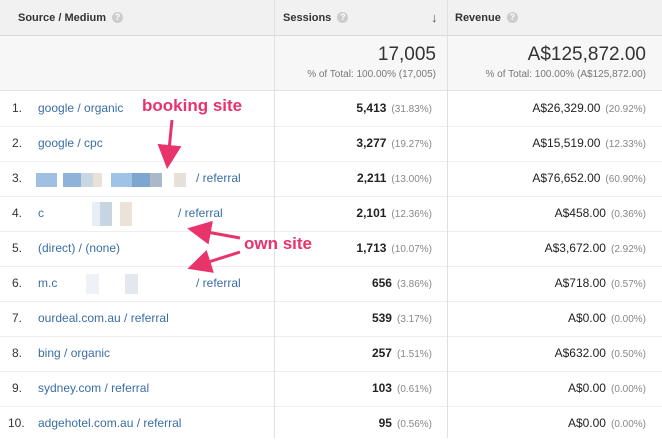 Image resolution: width=662 pixels, height=442 pixels. I want to click on header-revenue: Revenue ?, so click(486, 17).